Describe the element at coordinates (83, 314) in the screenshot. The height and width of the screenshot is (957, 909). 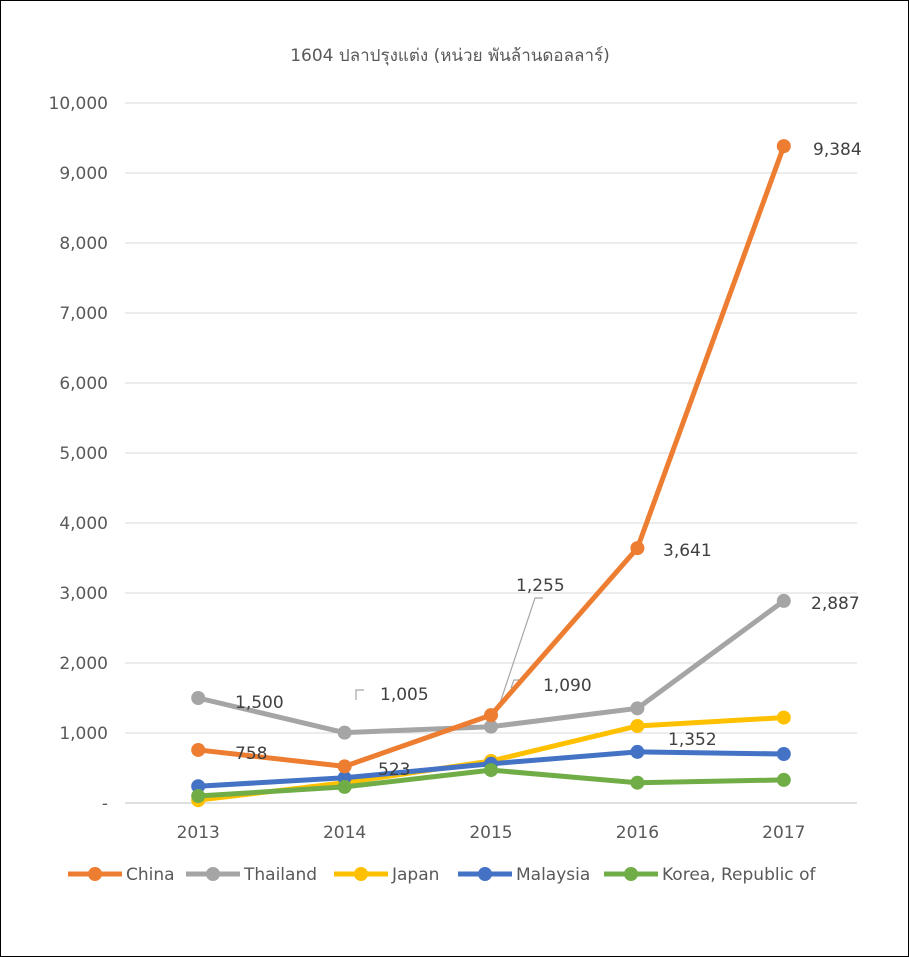
I see `y-tick-label: 7,000` at that location.